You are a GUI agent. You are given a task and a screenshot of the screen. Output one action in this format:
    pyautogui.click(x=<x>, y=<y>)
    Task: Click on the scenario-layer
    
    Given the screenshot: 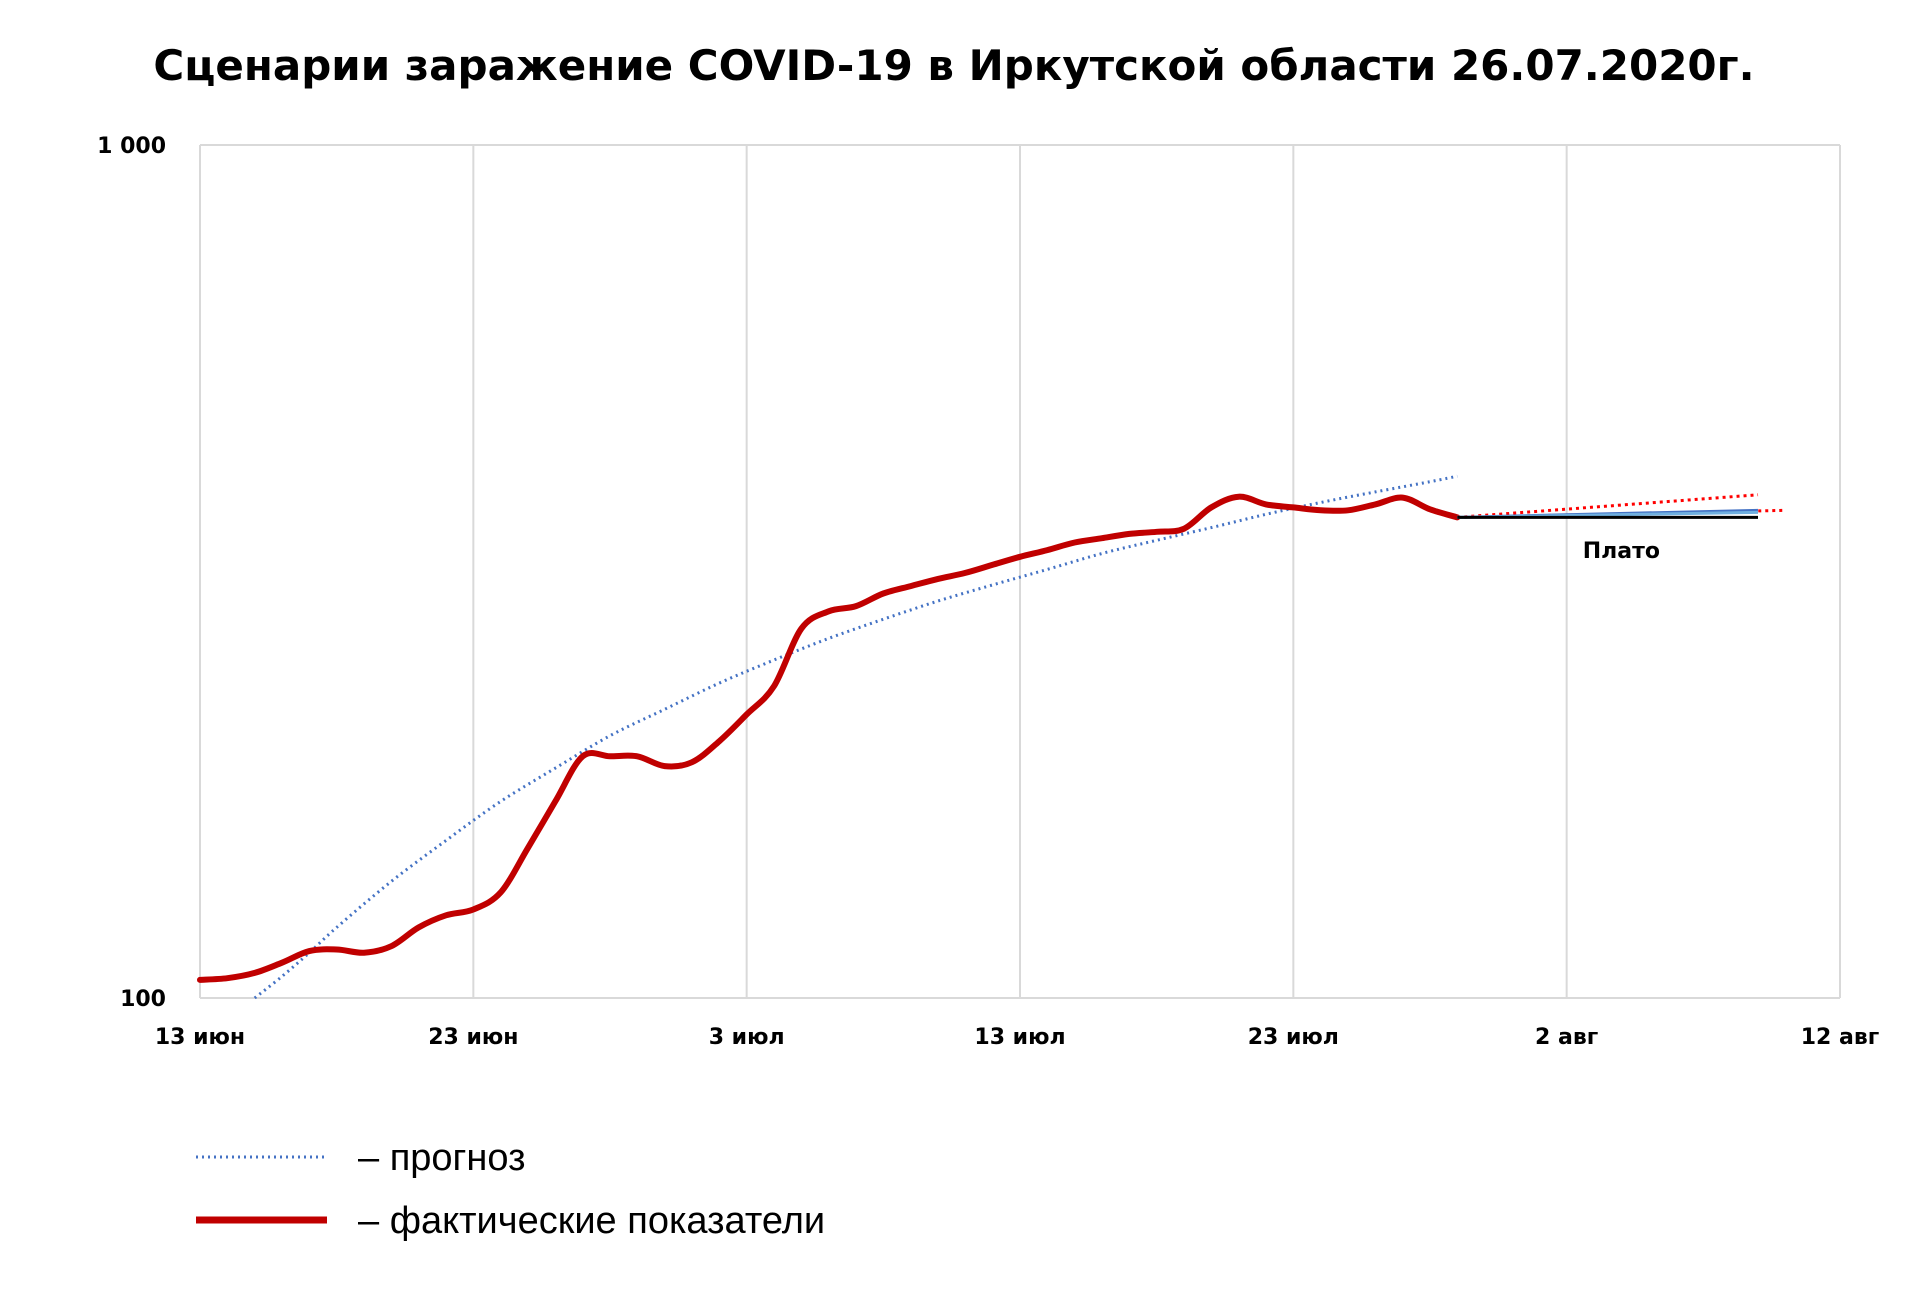 What is the action you would take?
    pyautogui.click(x=1621, y=506)
    